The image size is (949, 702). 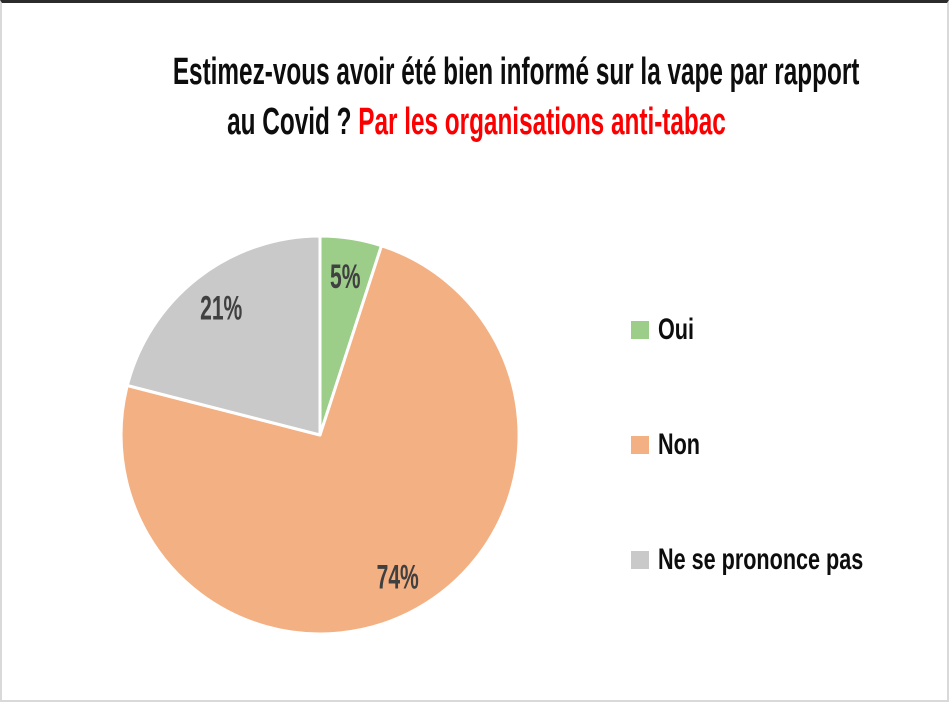 I want to click on title-text-red: Par les organisations anti-tabac, so click(x=542, y=122).